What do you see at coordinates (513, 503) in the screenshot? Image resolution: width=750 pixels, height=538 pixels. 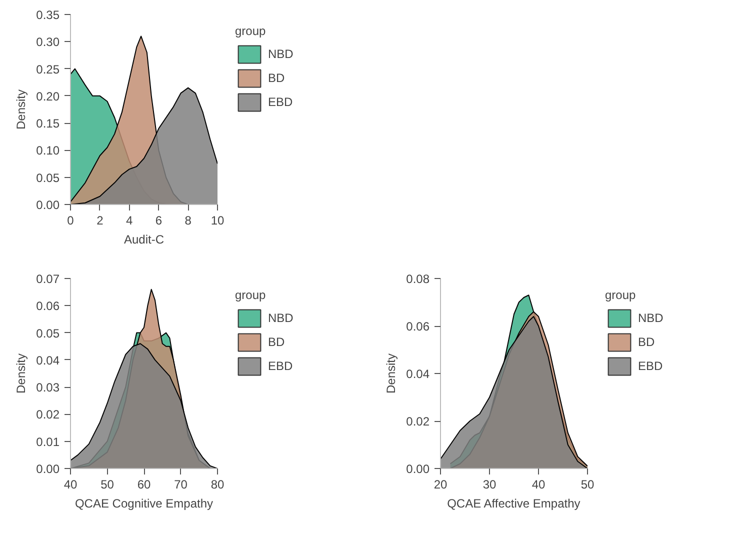 I see `x-axis-title: QCAE Affective Empathy` at bounding box center [513, 503].